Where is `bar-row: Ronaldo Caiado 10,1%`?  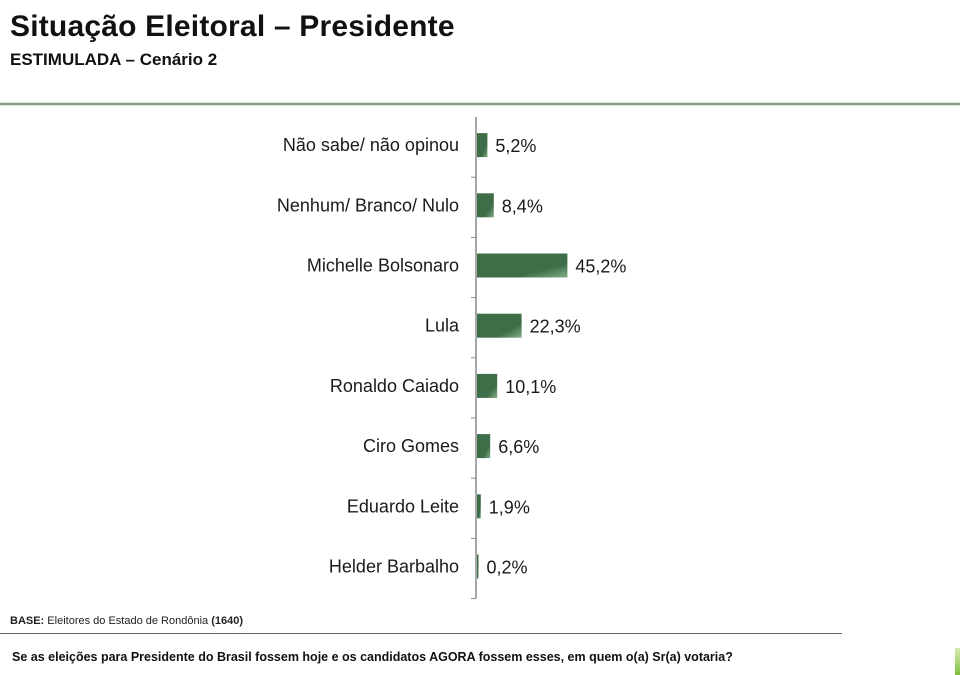
bar-row: Ronaldo Caiado 10,1% is located at coordinates (443, 385).